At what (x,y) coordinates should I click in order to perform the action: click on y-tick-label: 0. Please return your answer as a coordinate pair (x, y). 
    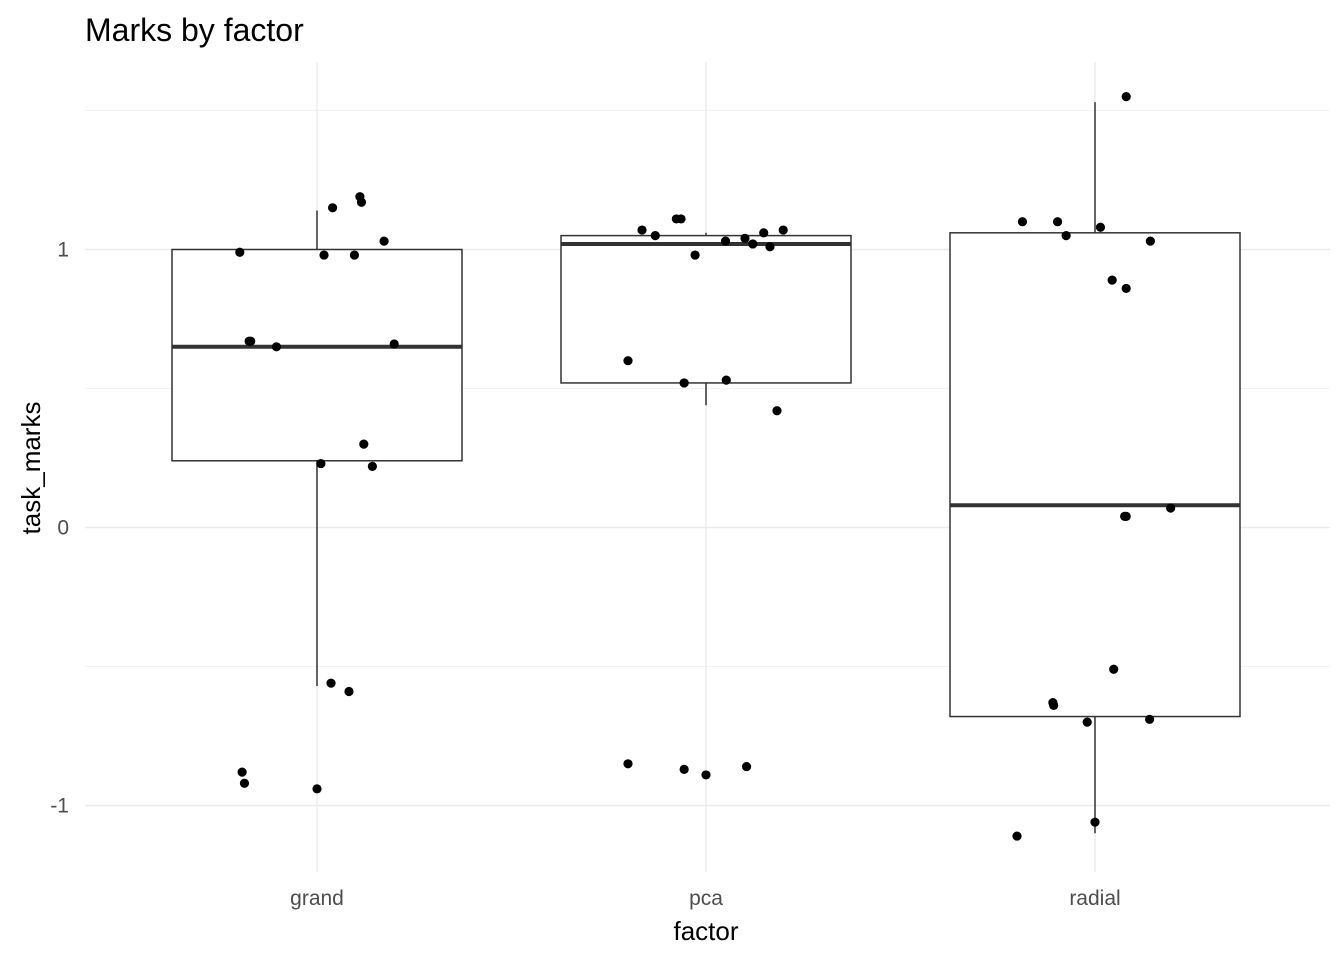
    Looking at the image, I should click on (63, 528).